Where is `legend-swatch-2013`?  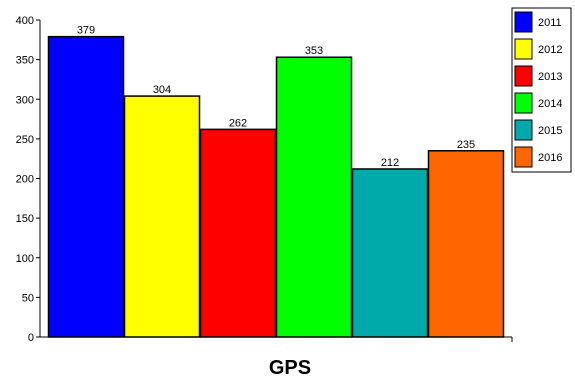 legend-swatch-2013 is located at coordinates (523, 76).